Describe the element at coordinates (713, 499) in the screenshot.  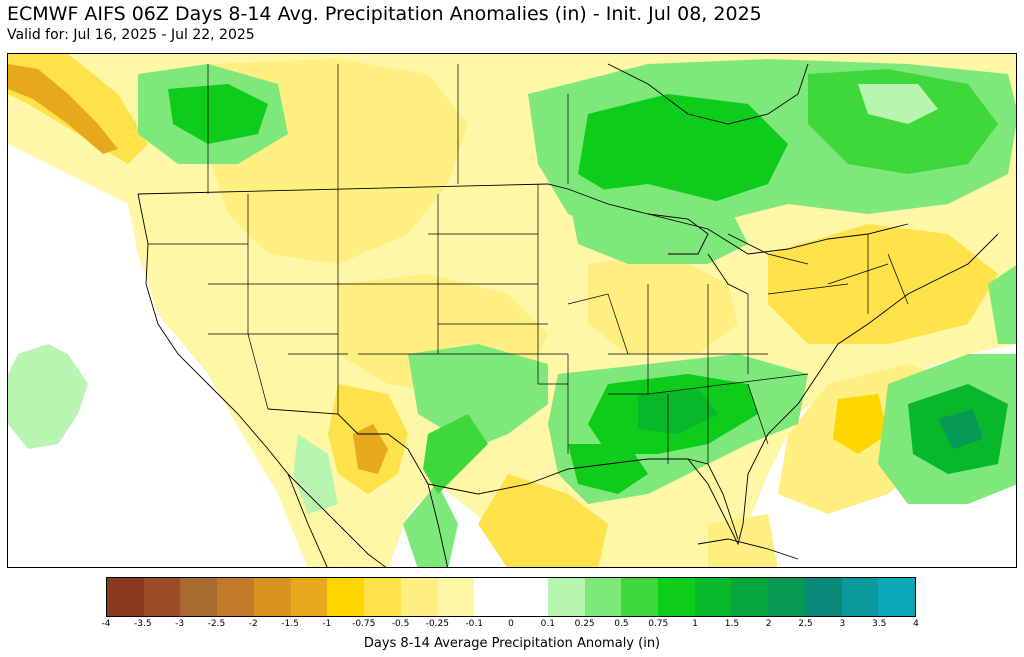
I see `florida-coast` at that location.